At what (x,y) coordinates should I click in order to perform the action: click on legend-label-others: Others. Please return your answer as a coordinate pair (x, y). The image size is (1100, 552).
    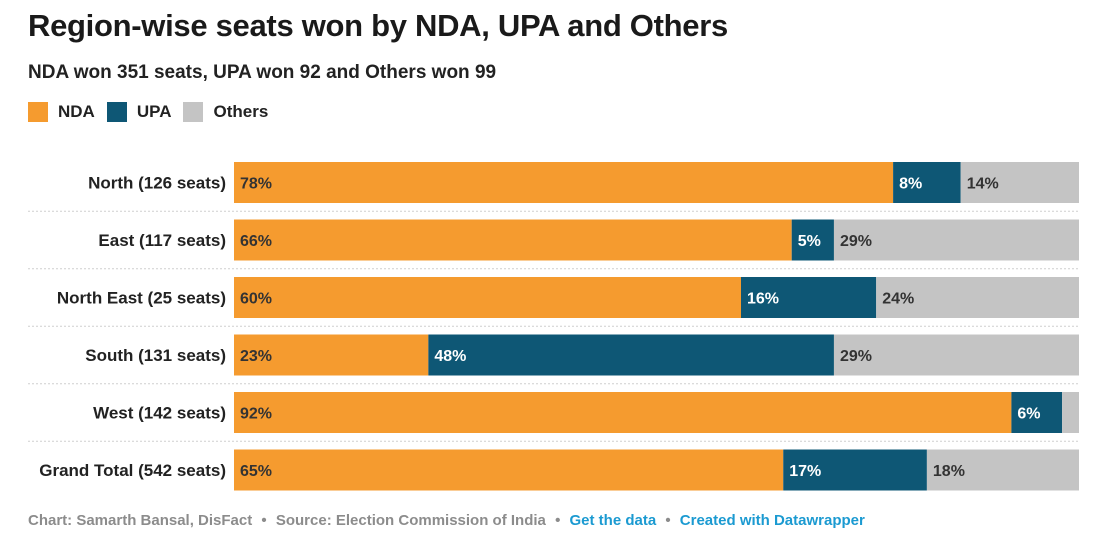
    Looking at the image, I should click on (241, 111).